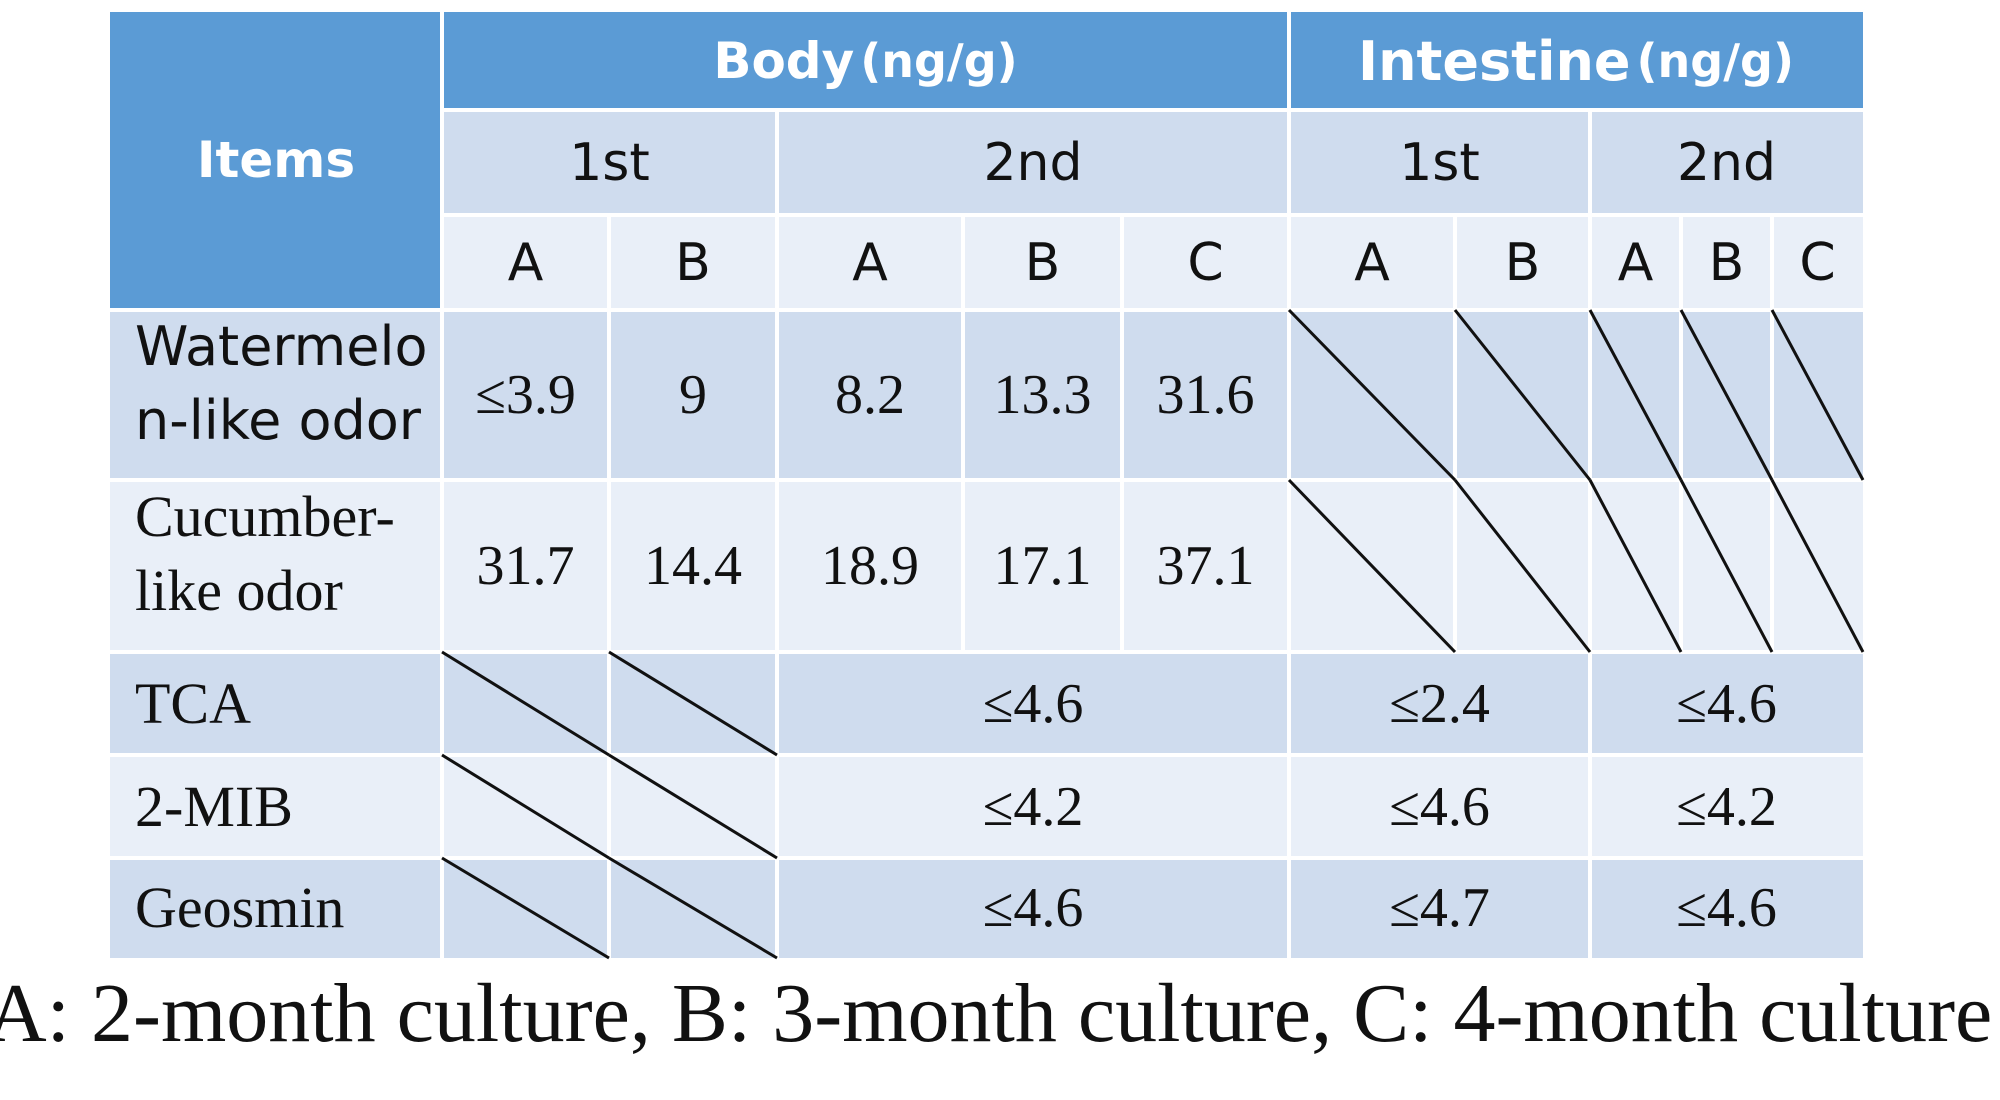 The width and height of the screenshot is (2000, 1100). Describe the element at coordinates (239, 590) in the screenshot. I see `row-label-line: like odor` at that location.